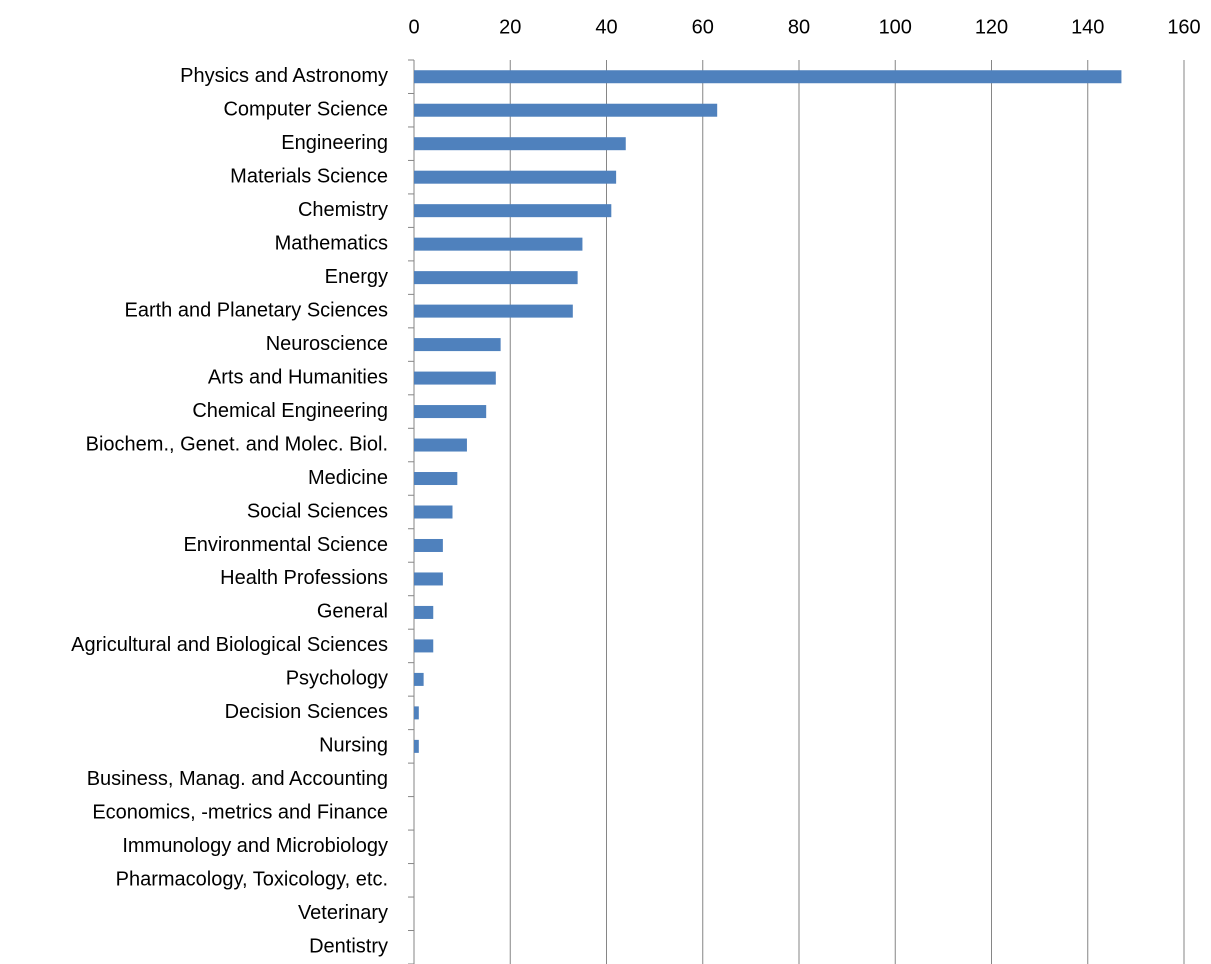 The height and width of the screenshot is (964, 1211). I want to click on y-tick-label: Neuroscience, so click(327, 344).